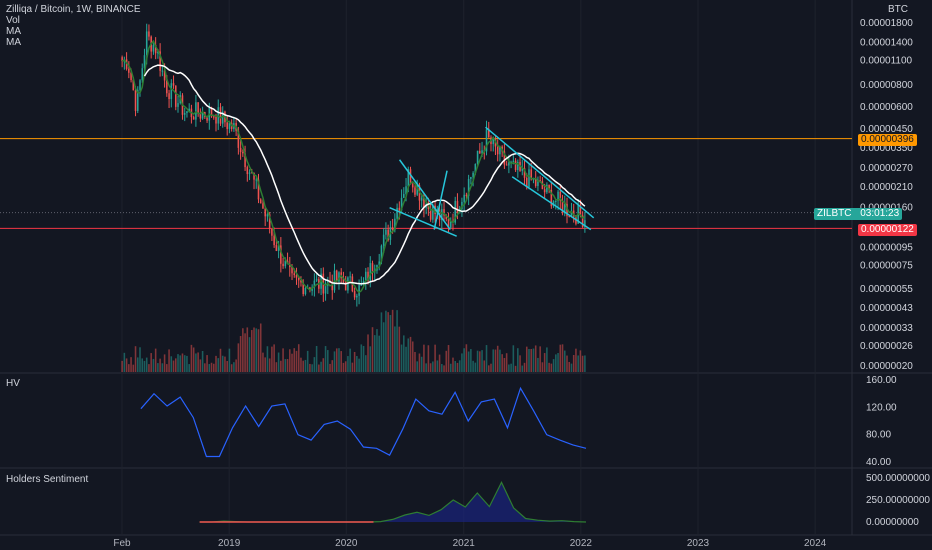 This screenshot has height=550, width=932. I want to click on sentiment-pane: 500.00000000 250.00000000 0.00000000, so click(564, 500).